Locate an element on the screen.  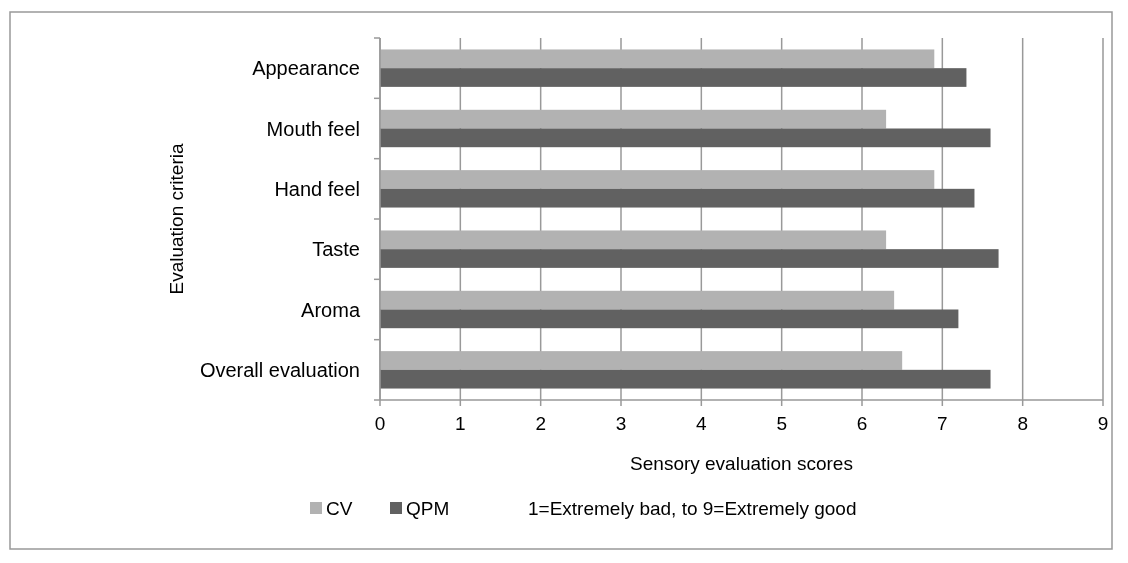
x-tick-label: 9 is located at coordinates (1103, 423).